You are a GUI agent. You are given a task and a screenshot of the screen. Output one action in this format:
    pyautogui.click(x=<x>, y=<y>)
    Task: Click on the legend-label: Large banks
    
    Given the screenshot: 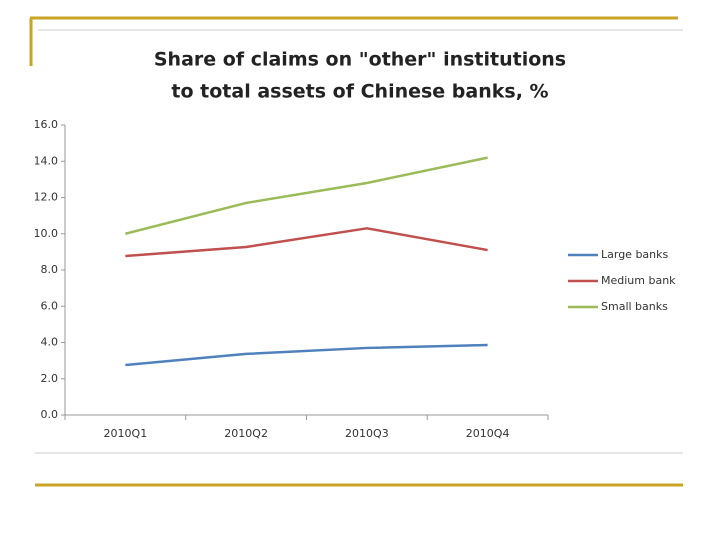 What is the action you would take?
    pyautogui.click(x=635, y=254)
    